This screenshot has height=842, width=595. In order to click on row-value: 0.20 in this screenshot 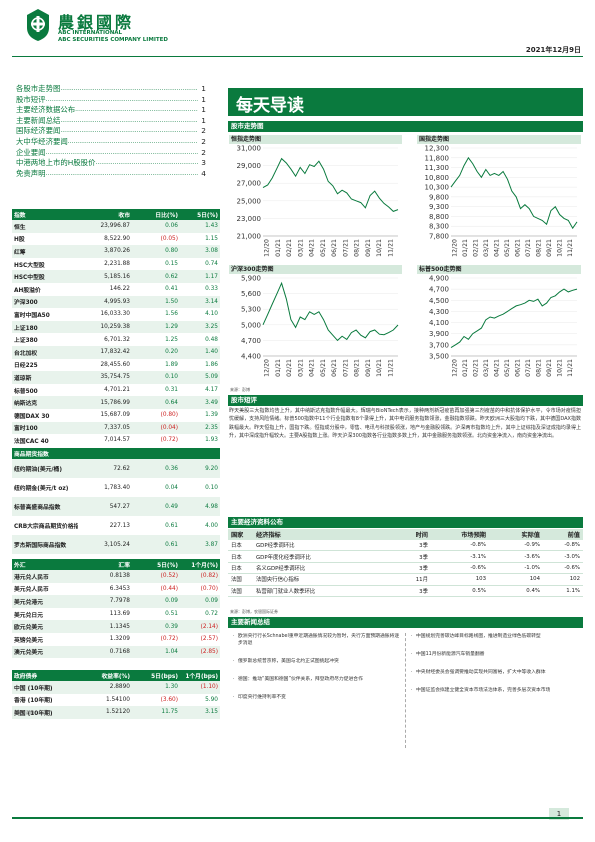, I will do `click(171, 352)`.